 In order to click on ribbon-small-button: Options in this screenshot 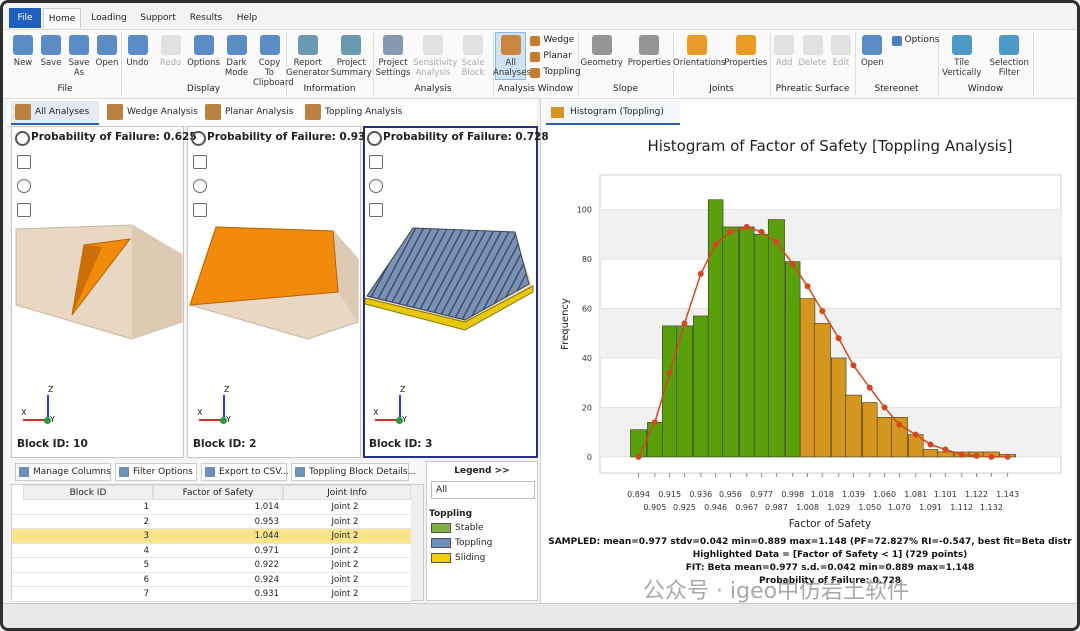, I will do `click(922, 40)`.